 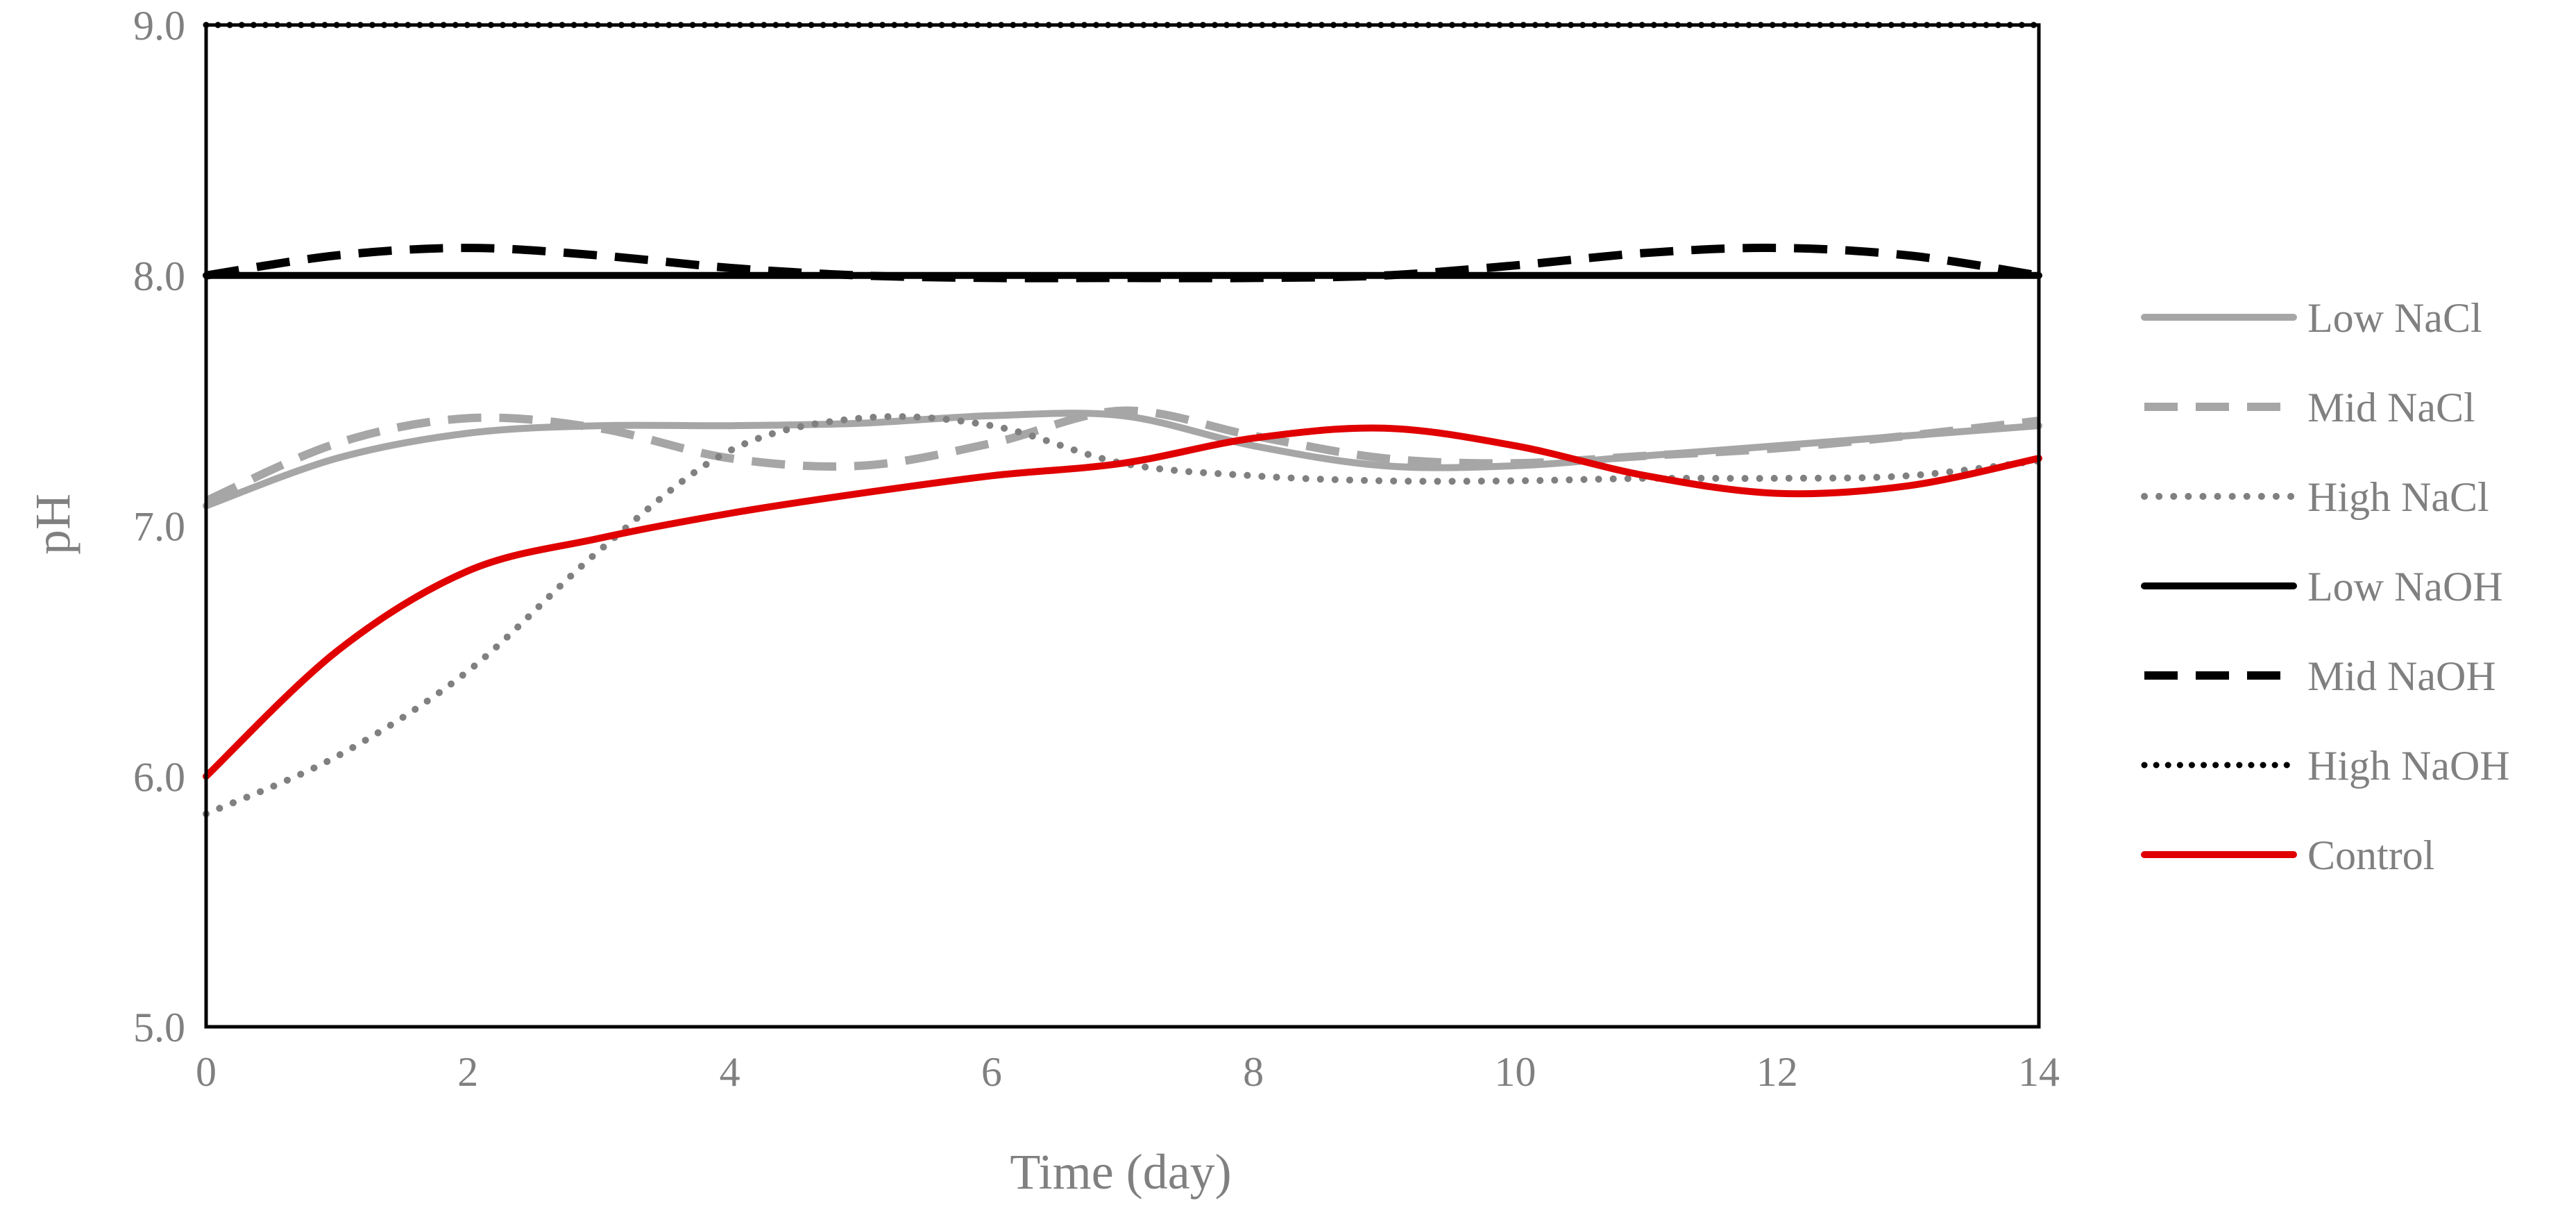 I want to click on y-axis-label: pH, so click(x=53, y=524).